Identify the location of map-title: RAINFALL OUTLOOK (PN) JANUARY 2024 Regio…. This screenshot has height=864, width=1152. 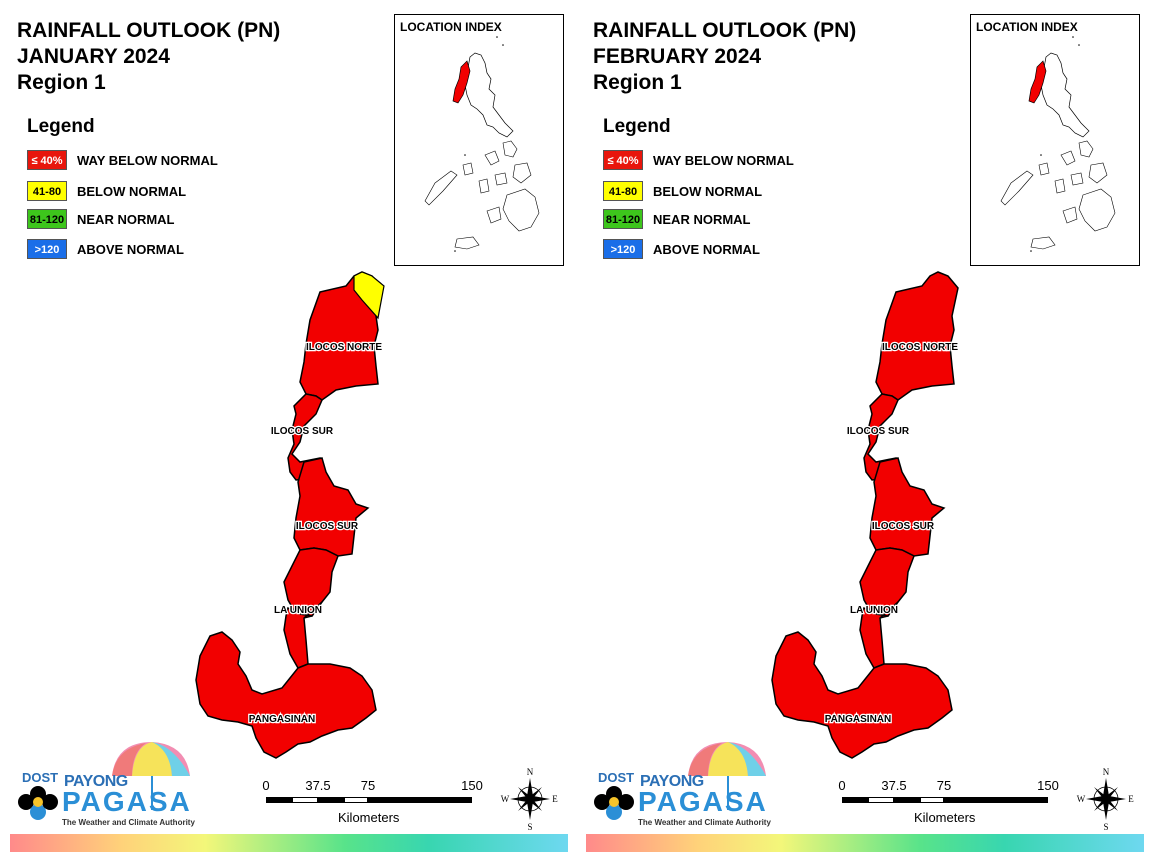
(148, 57).